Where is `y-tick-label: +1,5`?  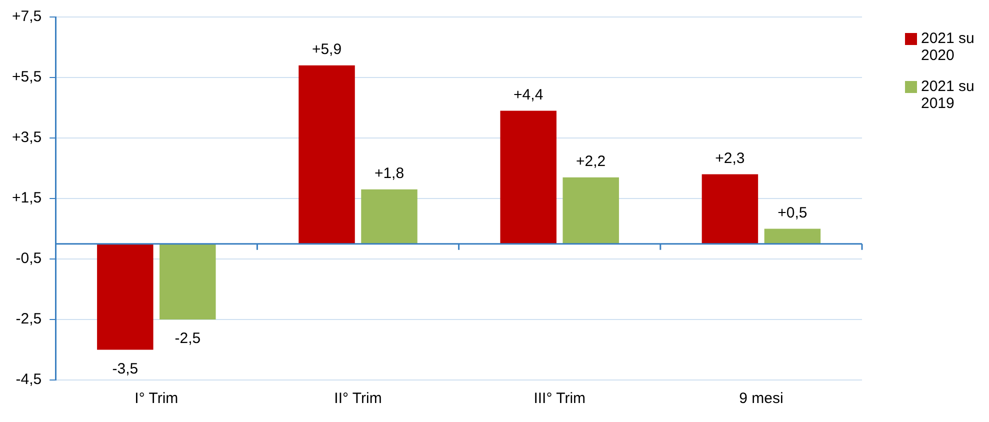 y-tick-label: +1,5 is located at coordinates (27, 198).